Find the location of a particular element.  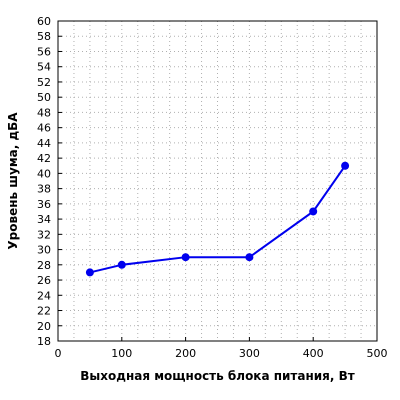

x-tick-label: 200 is located at coordinates (185, 353).